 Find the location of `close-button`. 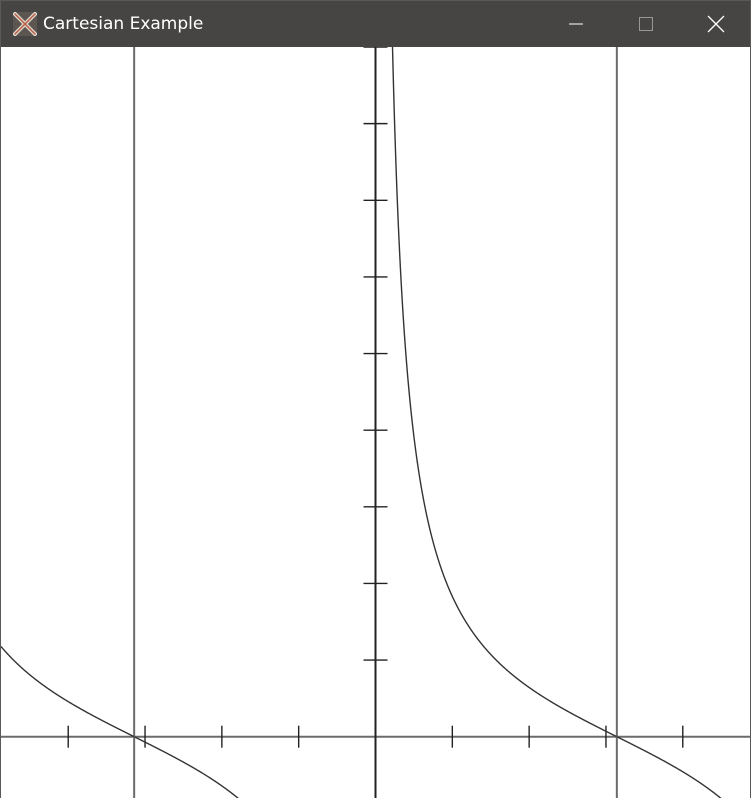

close-button is located at coordinates (716, 24).